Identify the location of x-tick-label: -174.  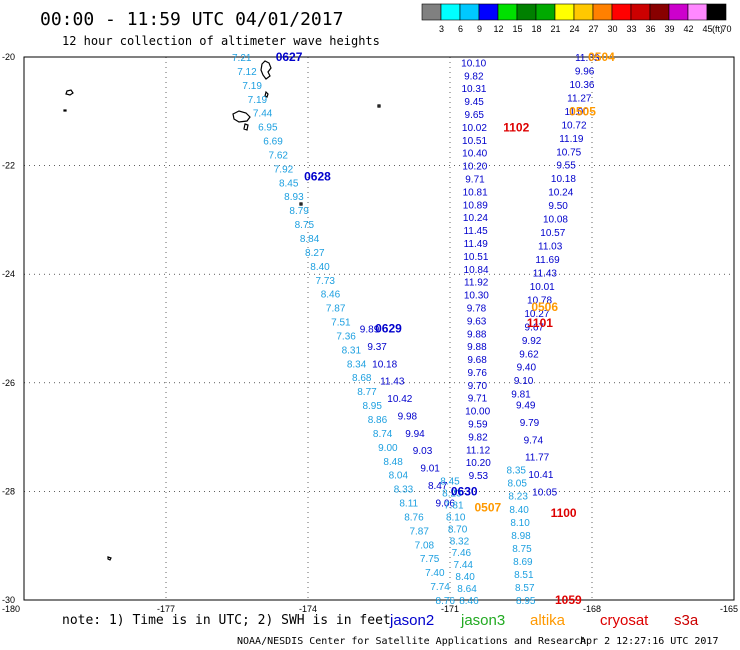
(308, 609).